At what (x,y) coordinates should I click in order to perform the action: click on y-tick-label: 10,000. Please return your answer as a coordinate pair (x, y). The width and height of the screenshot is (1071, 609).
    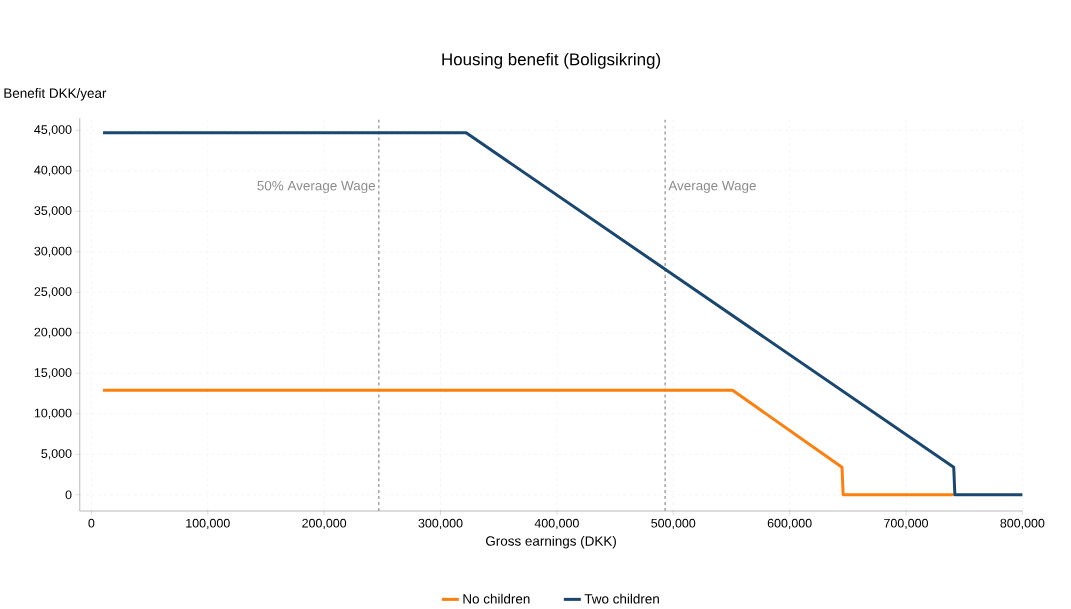
    Looking at the image, I should click on (53, 413).